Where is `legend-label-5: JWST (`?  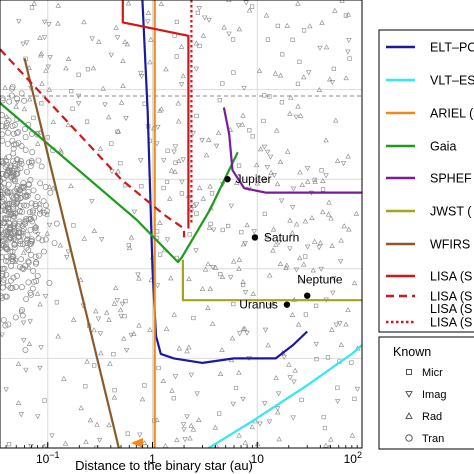 legend-label-5: JWST ( is located at coordinates (451, 212).